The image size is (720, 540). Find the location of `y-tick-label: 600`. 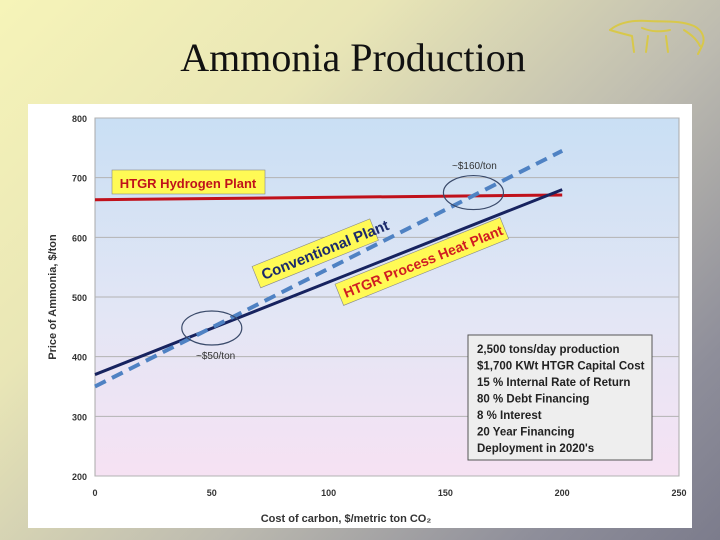

y-tick-label: 600 is located at coordinates (79, 238).